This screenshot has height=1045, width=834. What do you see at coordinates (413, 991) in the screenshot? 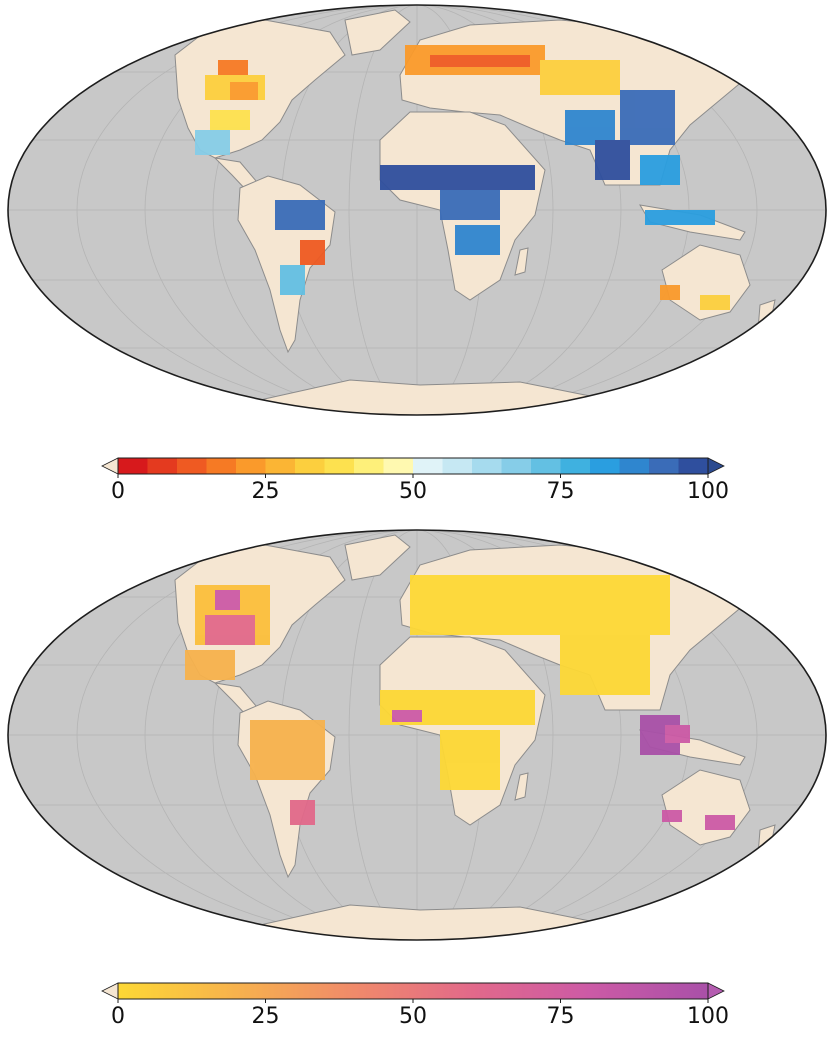
I see `colorbar-gradient` at bounding box center [413, 991].